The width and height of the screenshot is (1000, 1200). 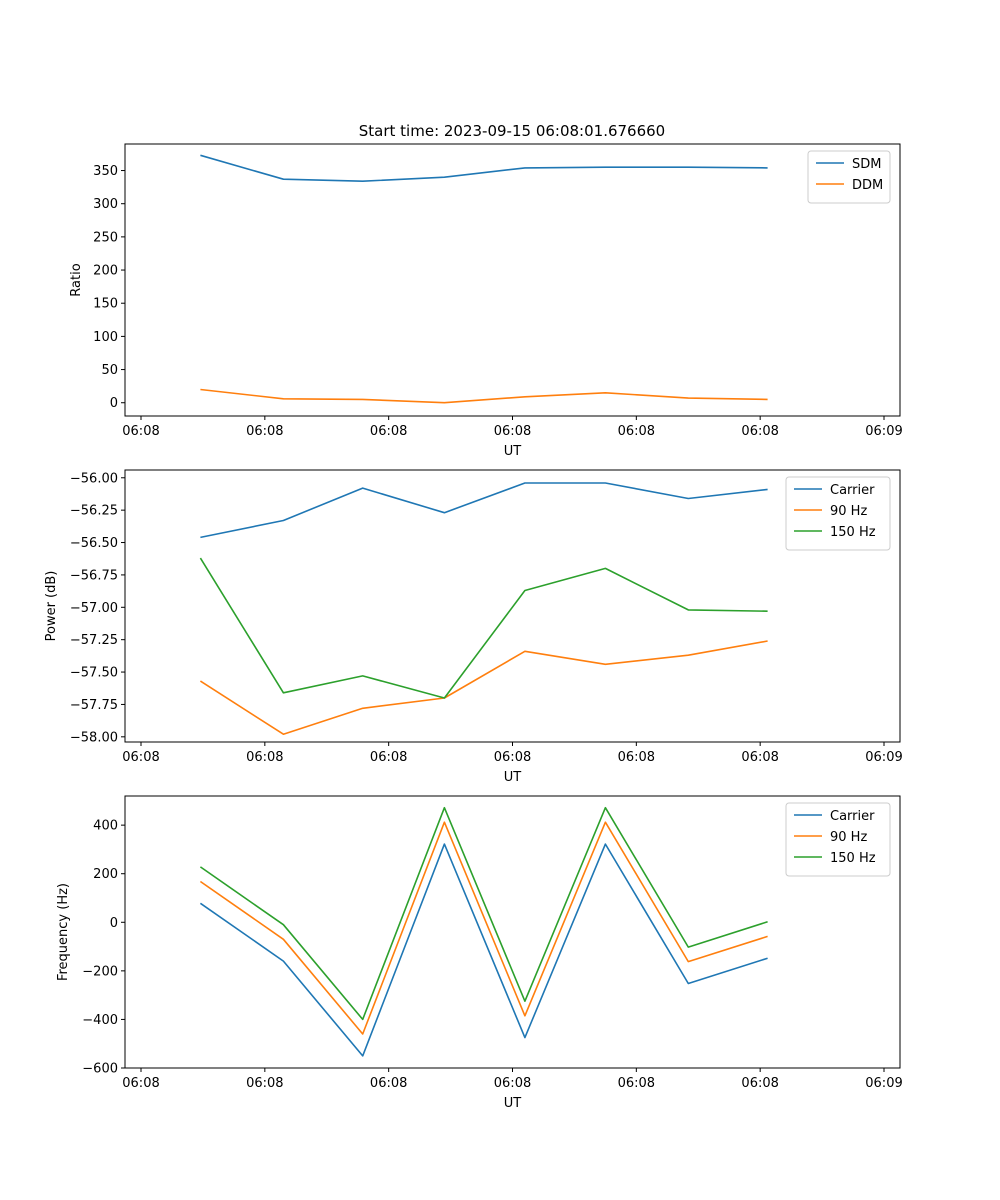 I want to click on series-line-ddm, so click(x=484, y=396).